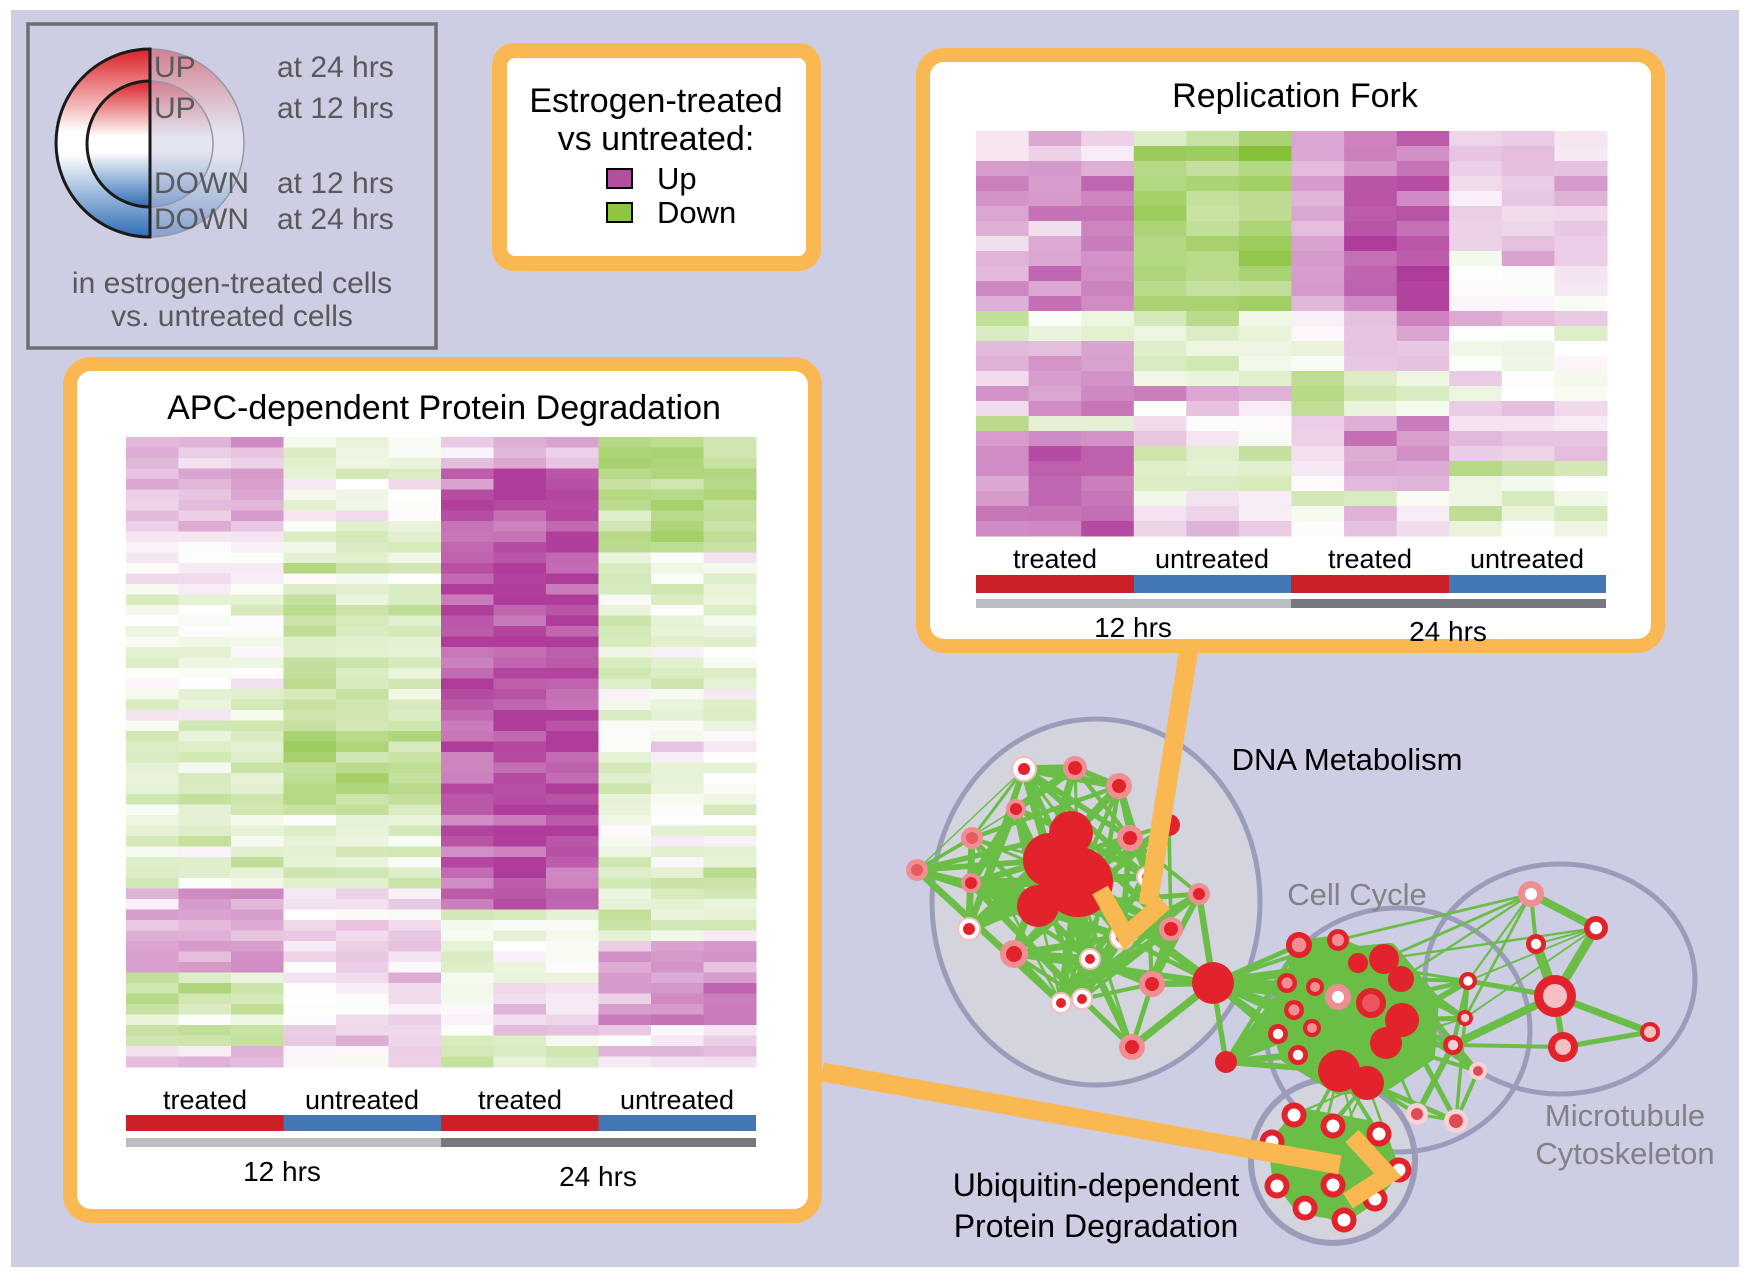 The width and height of the screenshot is (1750, 1284). What do you see at coordinates (1625, 1115) in the screenshot?
I see `svg-text: Microtubule` at bounding box center [1625, 1115].